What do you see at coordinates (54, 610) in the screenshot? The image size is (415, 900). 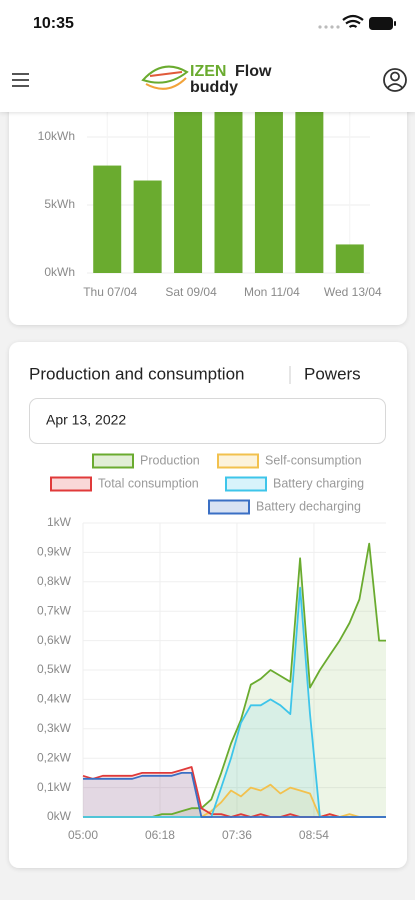 I see `y-tick-label: 0,7kW` at bounding box center [54, 610].